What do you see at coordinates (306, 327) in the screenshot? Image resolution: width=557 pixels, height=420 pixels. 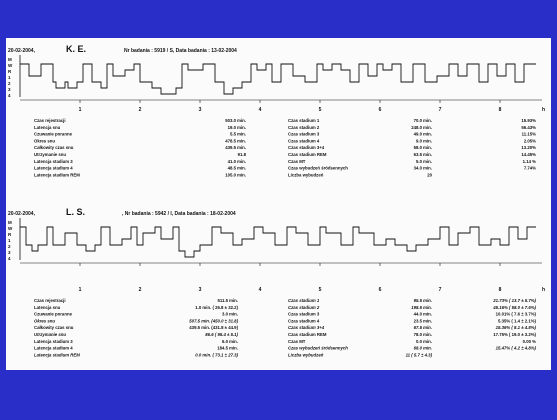 I see `stat-label: Czas stadium 3+4` at bounding box center [306, 327].